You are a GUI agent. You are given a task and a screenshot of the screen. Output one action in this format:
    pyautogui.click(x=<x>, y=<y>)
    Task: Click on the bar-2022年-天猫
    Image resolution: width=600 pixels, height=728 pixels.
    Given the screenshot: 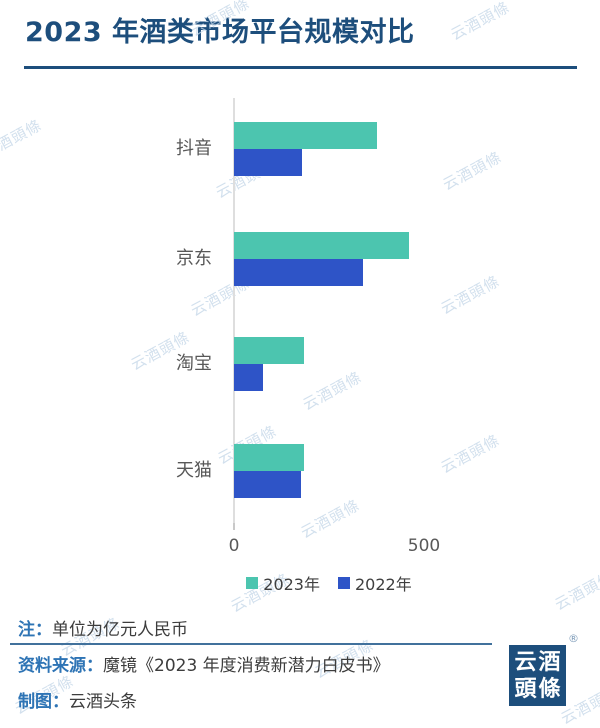 What is the action you would take?
    pyautogui.click(x=267, y=484)
    